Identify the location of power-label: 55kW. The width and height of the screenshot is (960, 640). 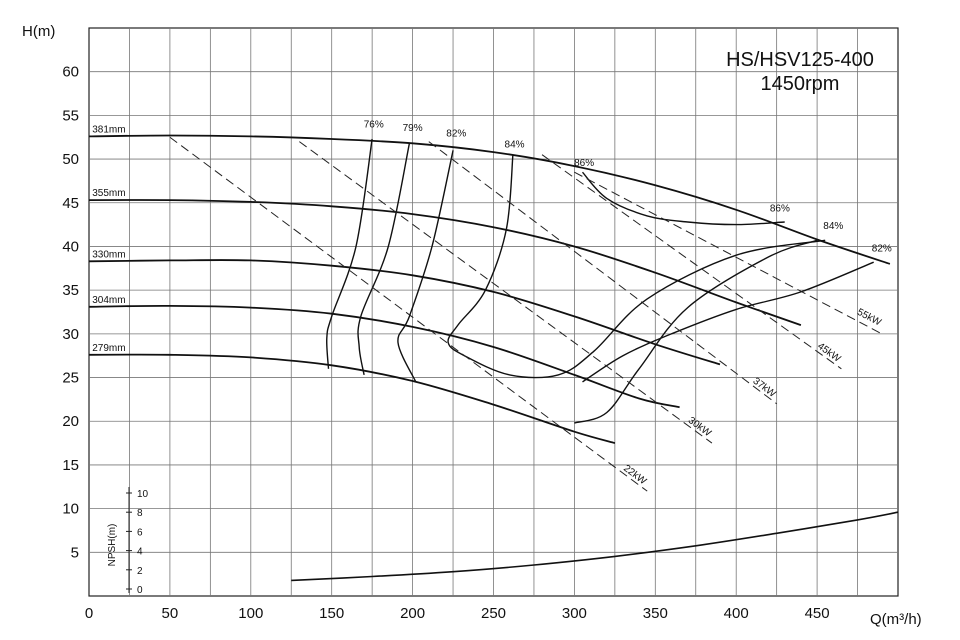
(869, 318).